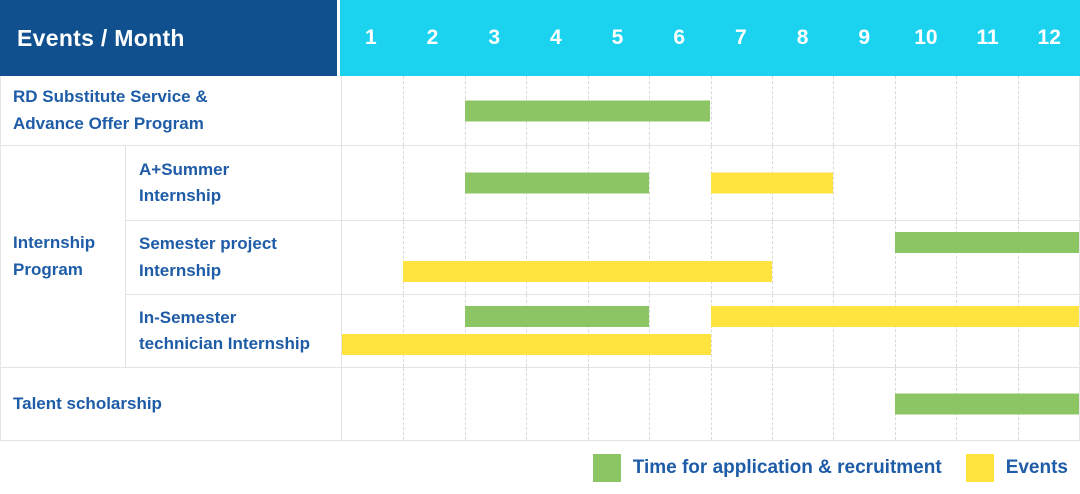  Describe the element at coordinates (926, 37) in the screenshot. I see `month-header-10: 10` at that location.